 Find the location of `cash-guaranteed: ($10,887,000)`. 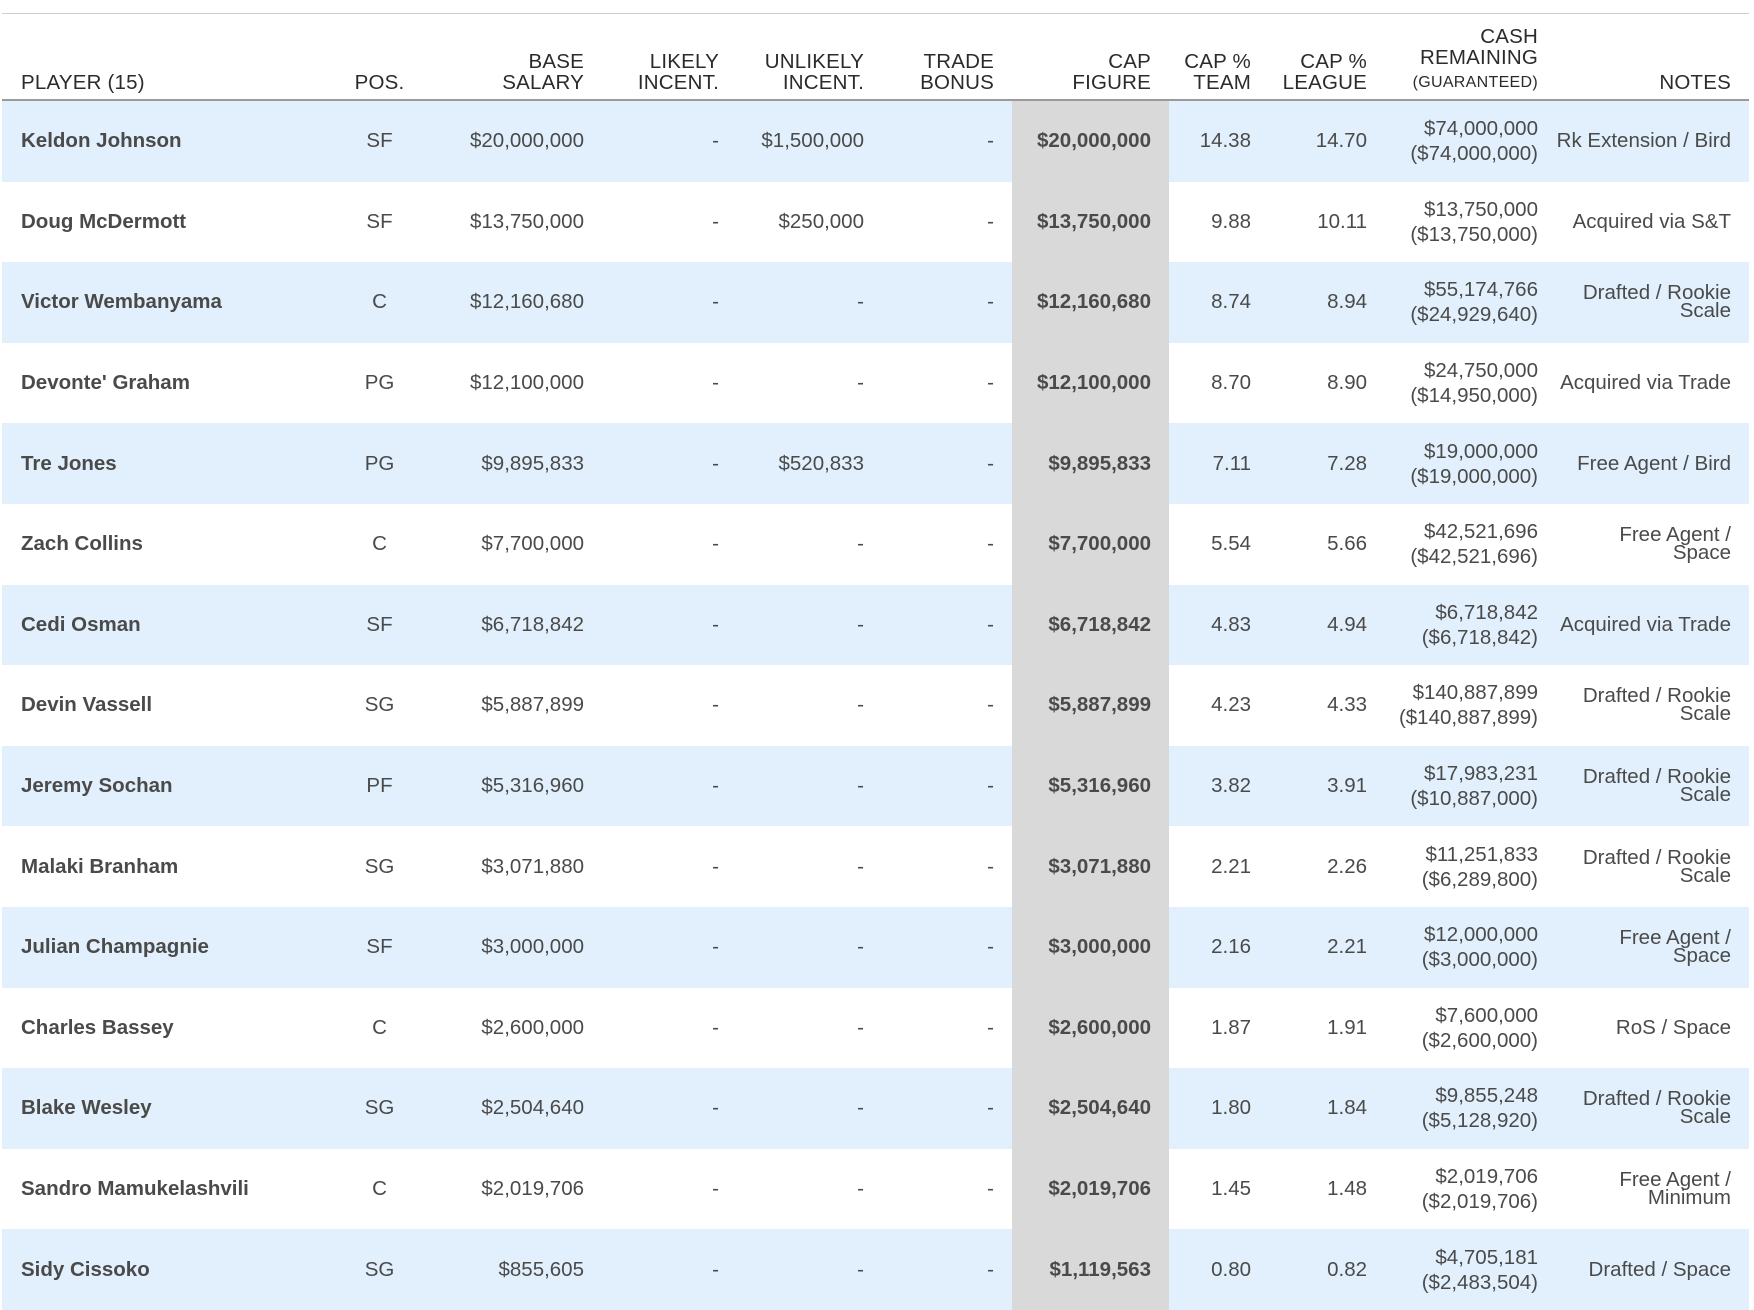

cash-guaranteed: ($10,887,000) is located at coordinates (1474, 799).